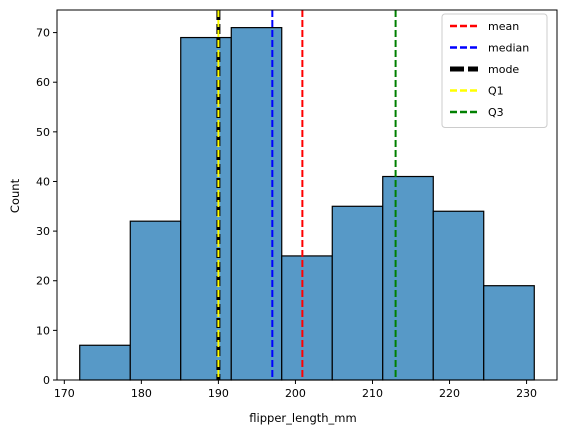 The height and width of the screenshot is (433, 563). I want to click on y-tick-label: 20, so click(43, 281).